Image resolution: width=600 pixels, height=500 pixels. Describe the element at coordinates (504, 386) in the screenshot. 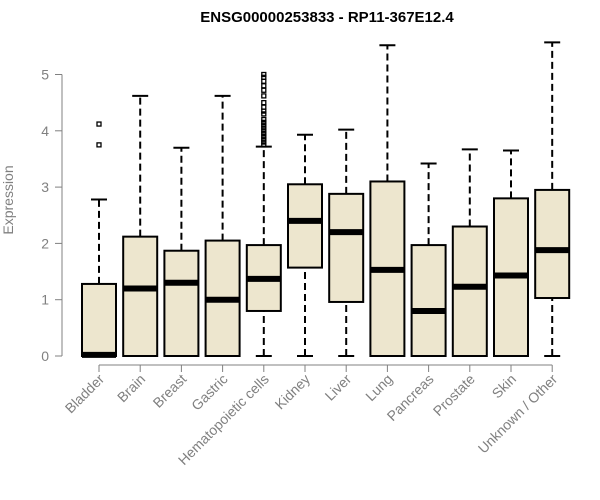

I see `x-tick-label: Skin` at that location.